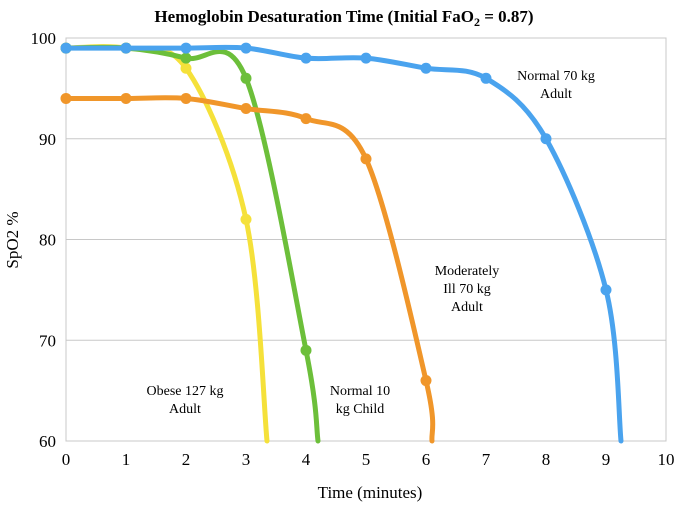 The image size is (688, 505). What do you see at coordinates (47, 441) in the screenshot?
I see `y-tick-label: 60` at bounding box center [47, 441].